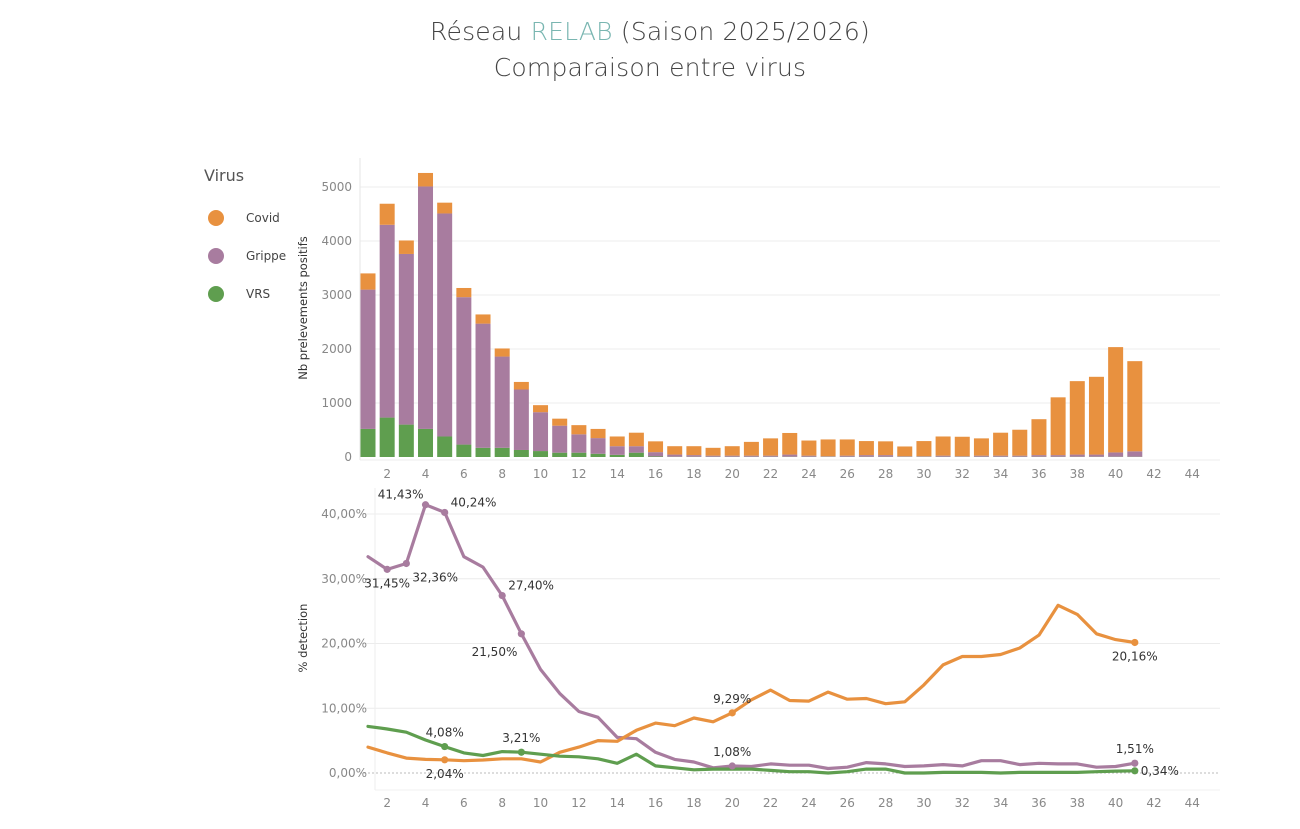 The image size is (1300, 829). I want to click on legend-item-grippe: Grippe, so click(245, 256).